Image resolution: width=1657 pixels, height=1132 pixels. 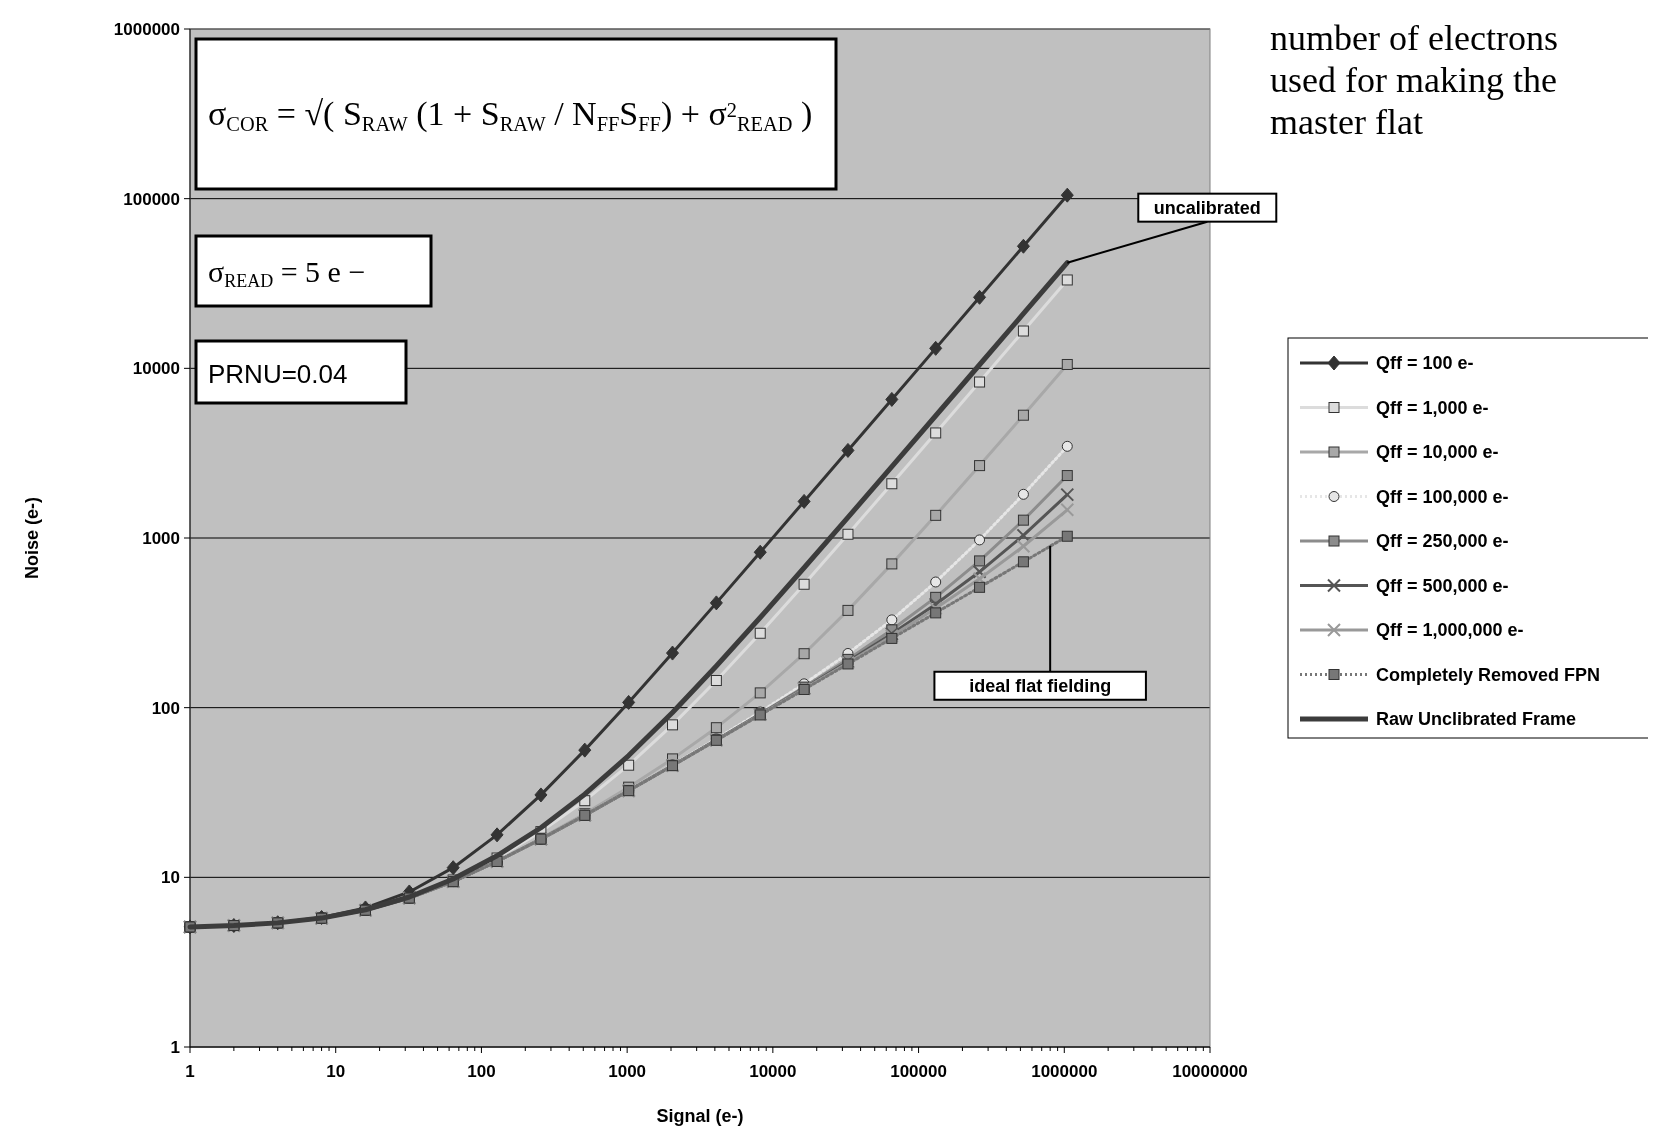 What do you see at coordinates (278, 374) in the screenshot?
I see `annotation: PRNU=0.04` at bounding box center [278, 374].